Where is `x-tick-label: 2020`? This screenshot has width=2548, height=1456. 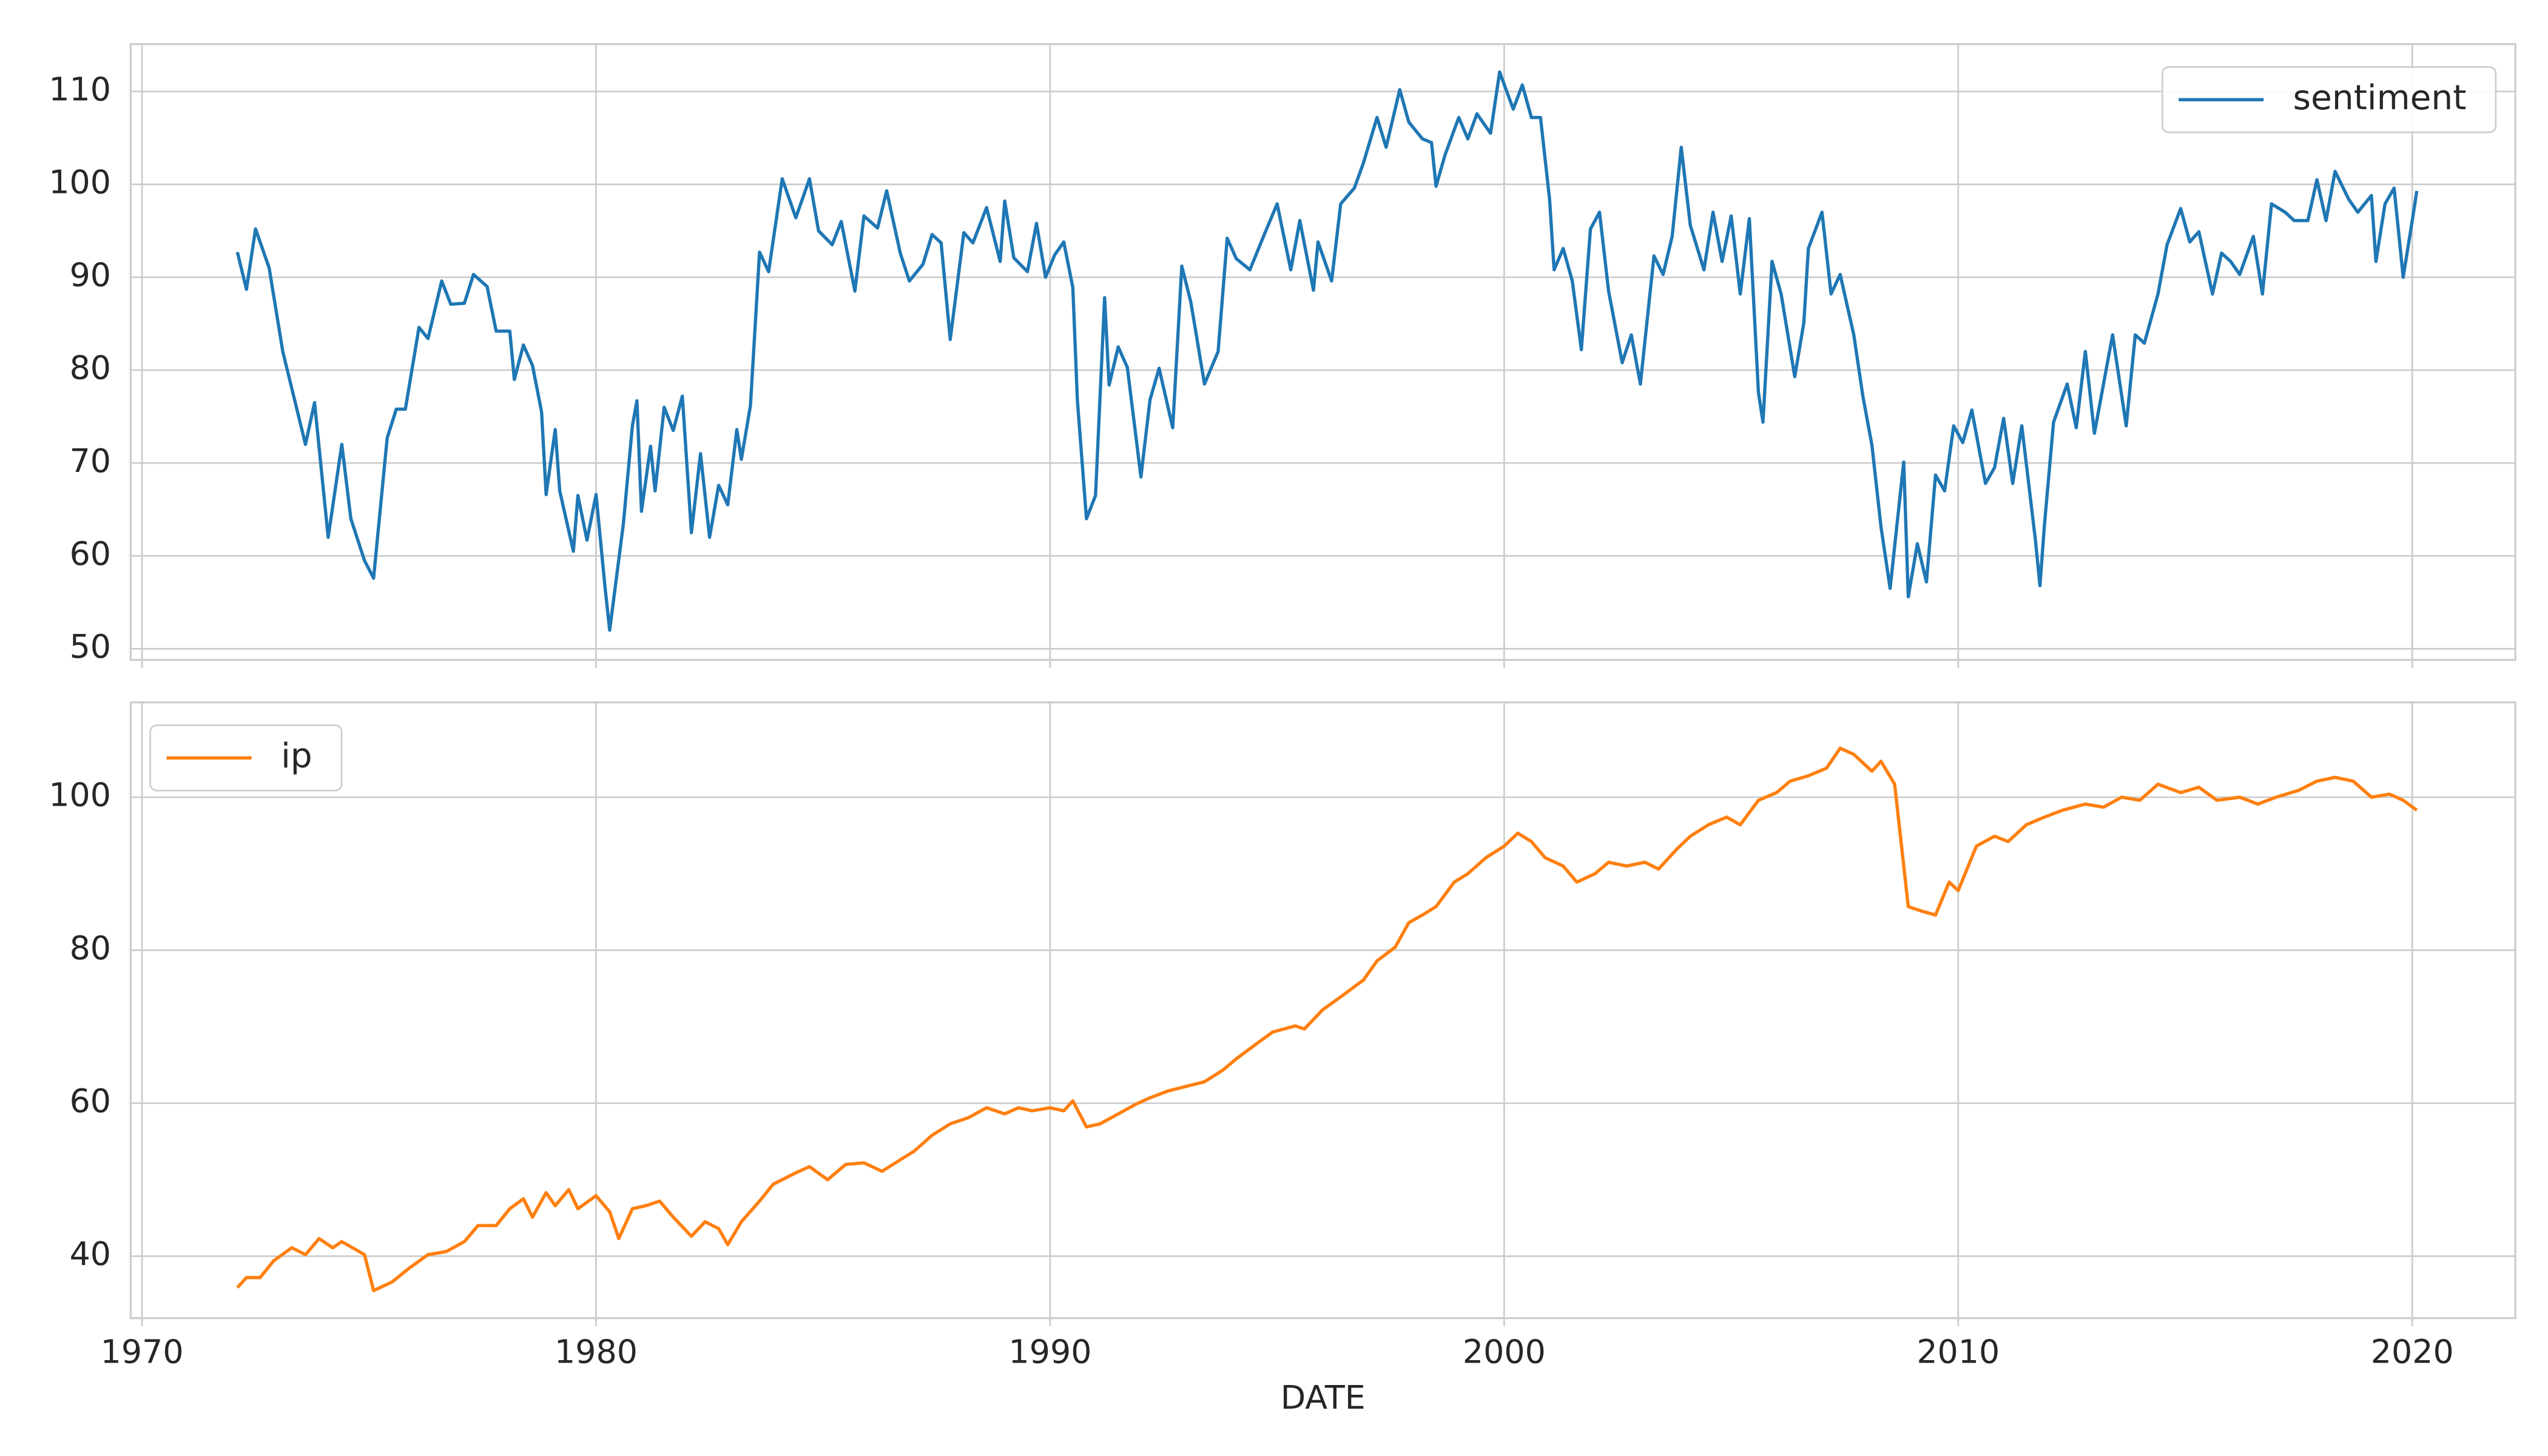 x-tick-label: 2020 is located at coordinates (2412, 1352).